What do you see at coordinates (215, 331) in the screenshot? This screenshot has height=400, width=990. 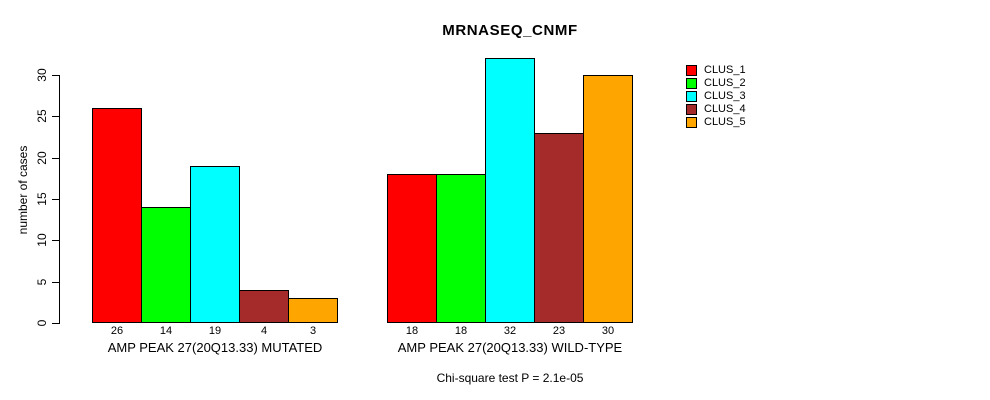 I see `bar-value-label: 19` at bounding box center [215, 331].